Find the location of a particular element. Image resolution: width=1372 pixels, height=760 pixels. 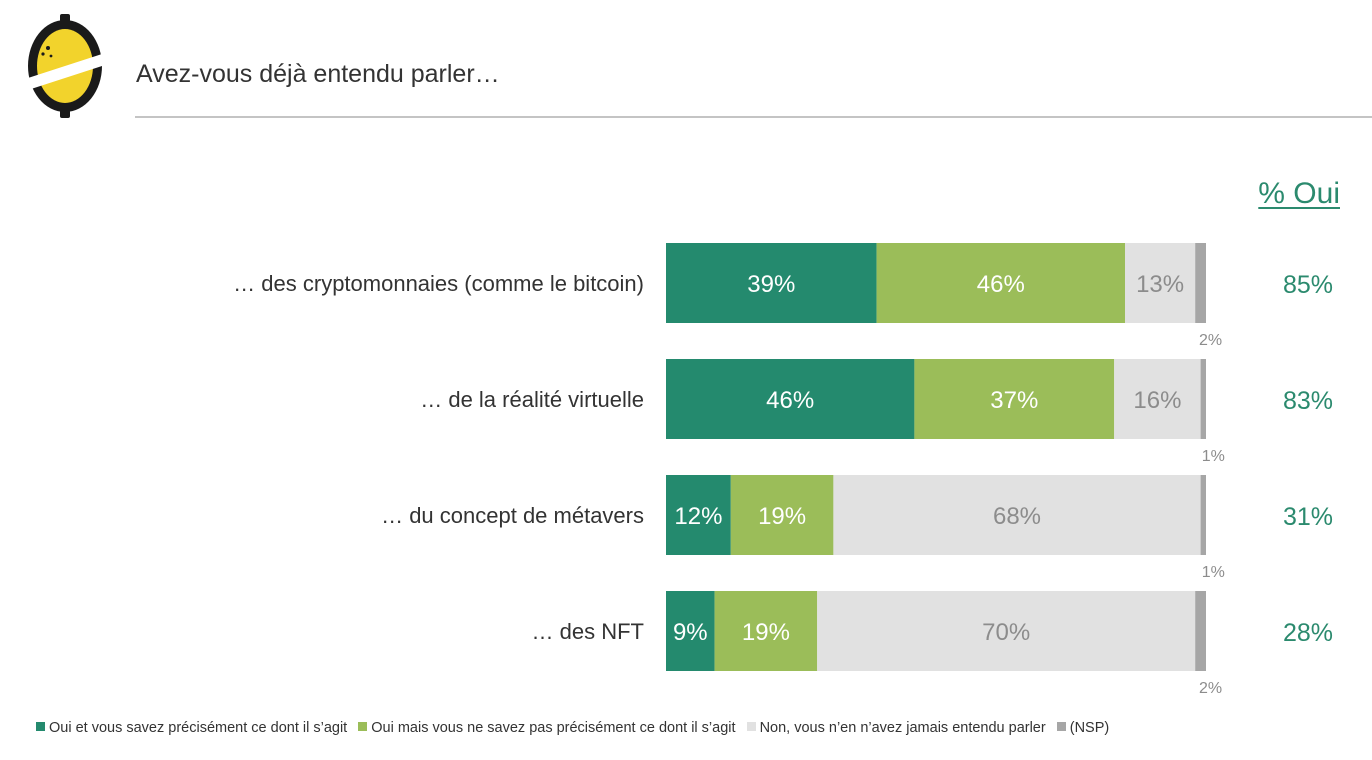

yes-total-header: % Oui is located at coordinates (1299, 193).